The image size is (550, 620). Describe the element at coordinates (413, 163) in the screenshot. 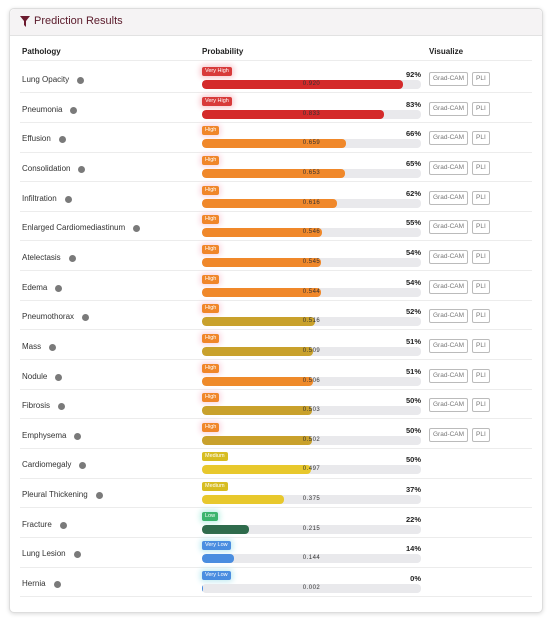

I see `probability-percent: 65%` at that location.